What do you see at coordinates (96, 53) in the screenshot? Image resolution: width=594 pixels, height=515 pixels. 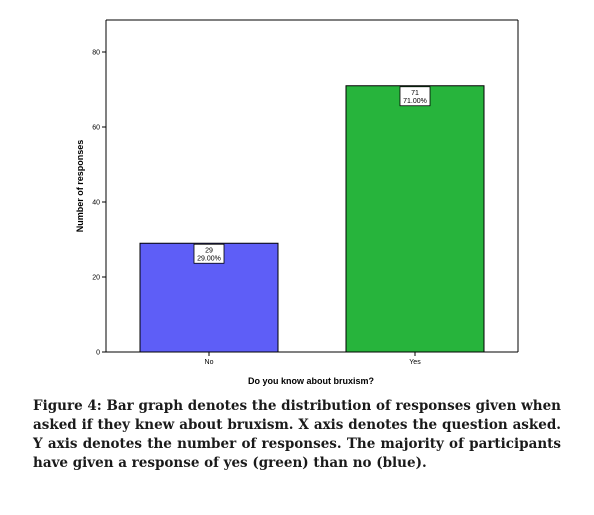 I see `y-tick-label: 80` at bounding box center [96, 53].